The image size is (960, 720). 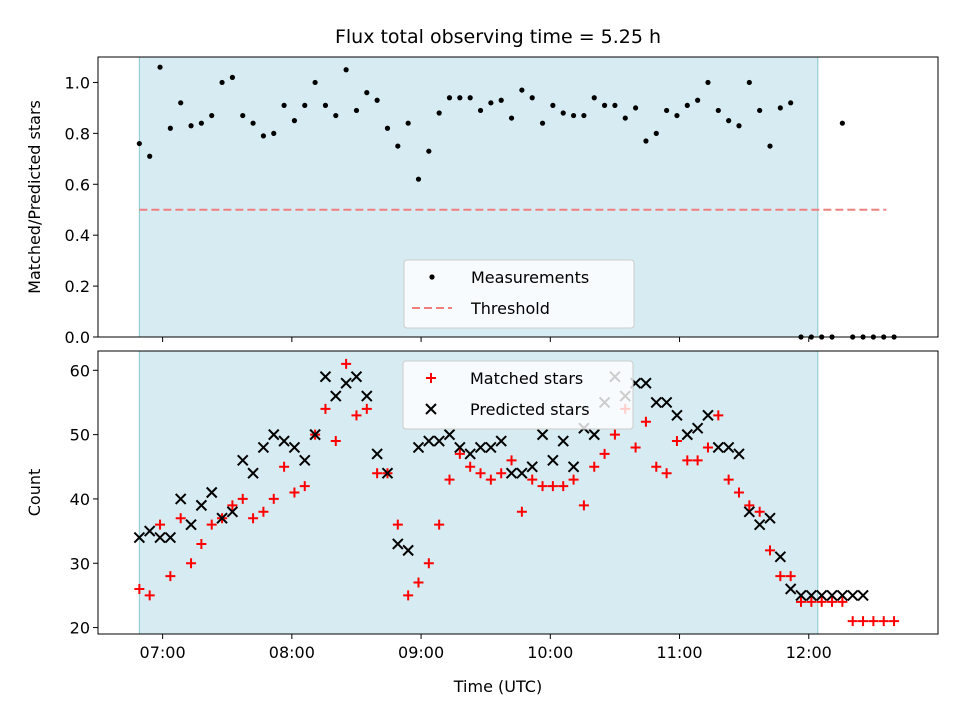 What do you see at coordinates (519, 294) in the screenshot?
I see `legend-box` at bounding box center [519, 294].